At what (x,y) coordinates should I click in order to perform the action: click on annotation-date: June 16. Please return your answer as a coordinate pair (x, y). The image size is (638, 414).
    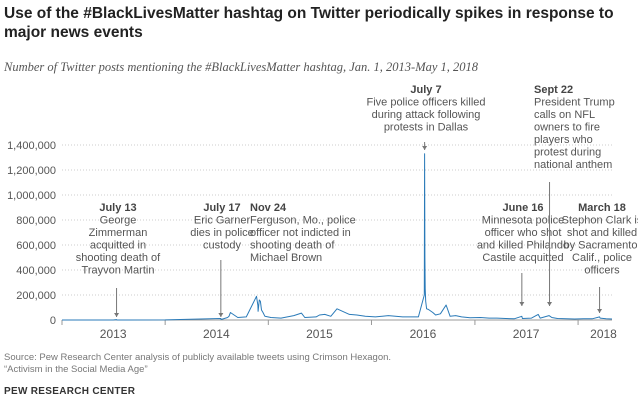
    Looking at the image, I should click on (523, 208).